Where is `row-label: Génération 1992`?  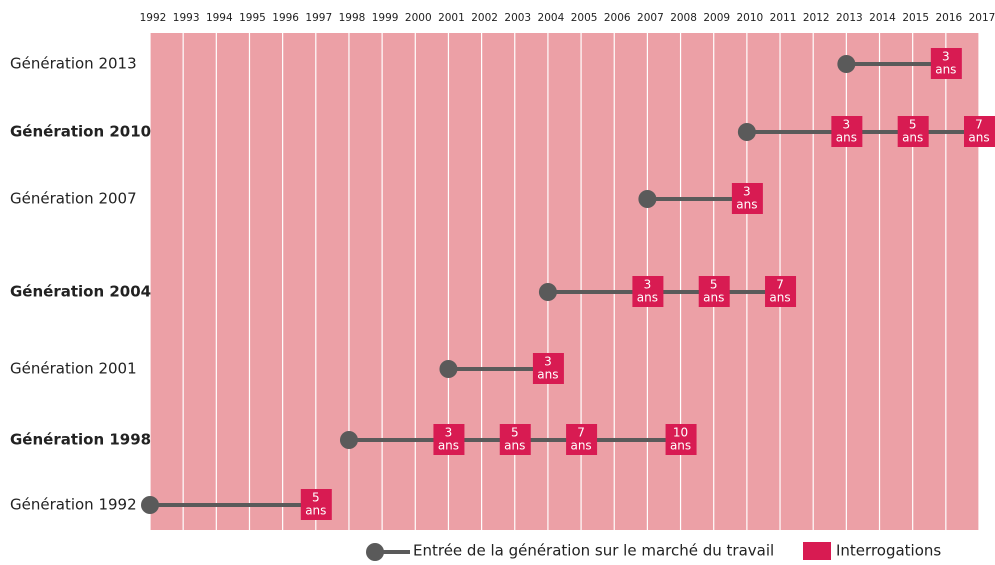 row-label: Génération 1992 is located at coordinates (73, 505).